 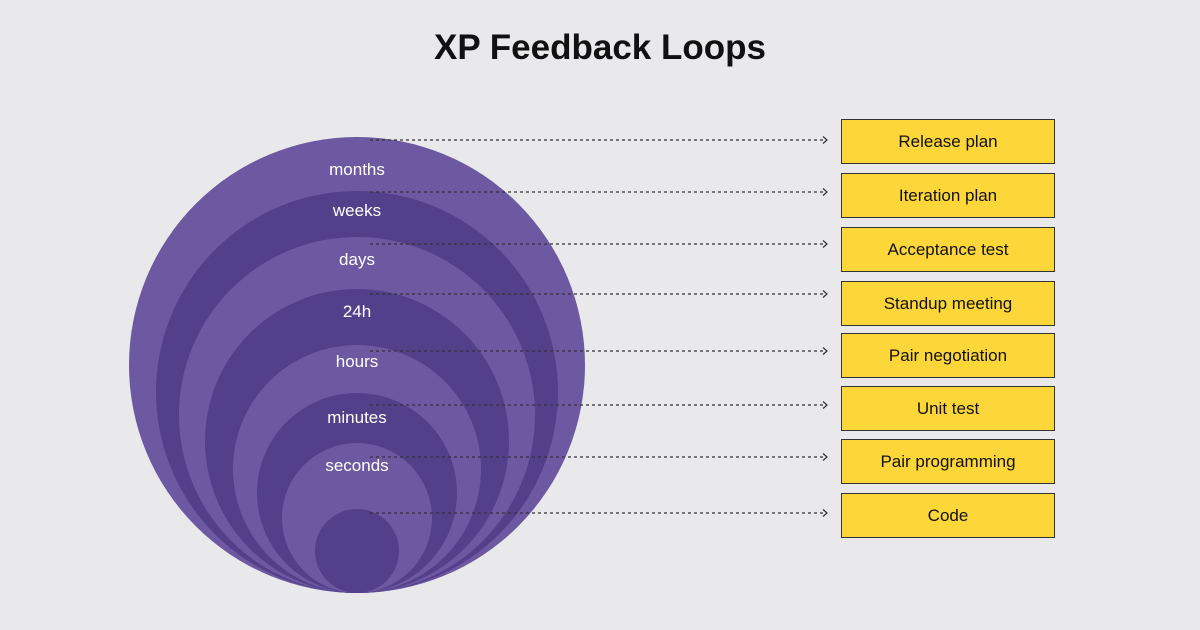 I want to click on ring-label: hours, so click(x=357, y=361).